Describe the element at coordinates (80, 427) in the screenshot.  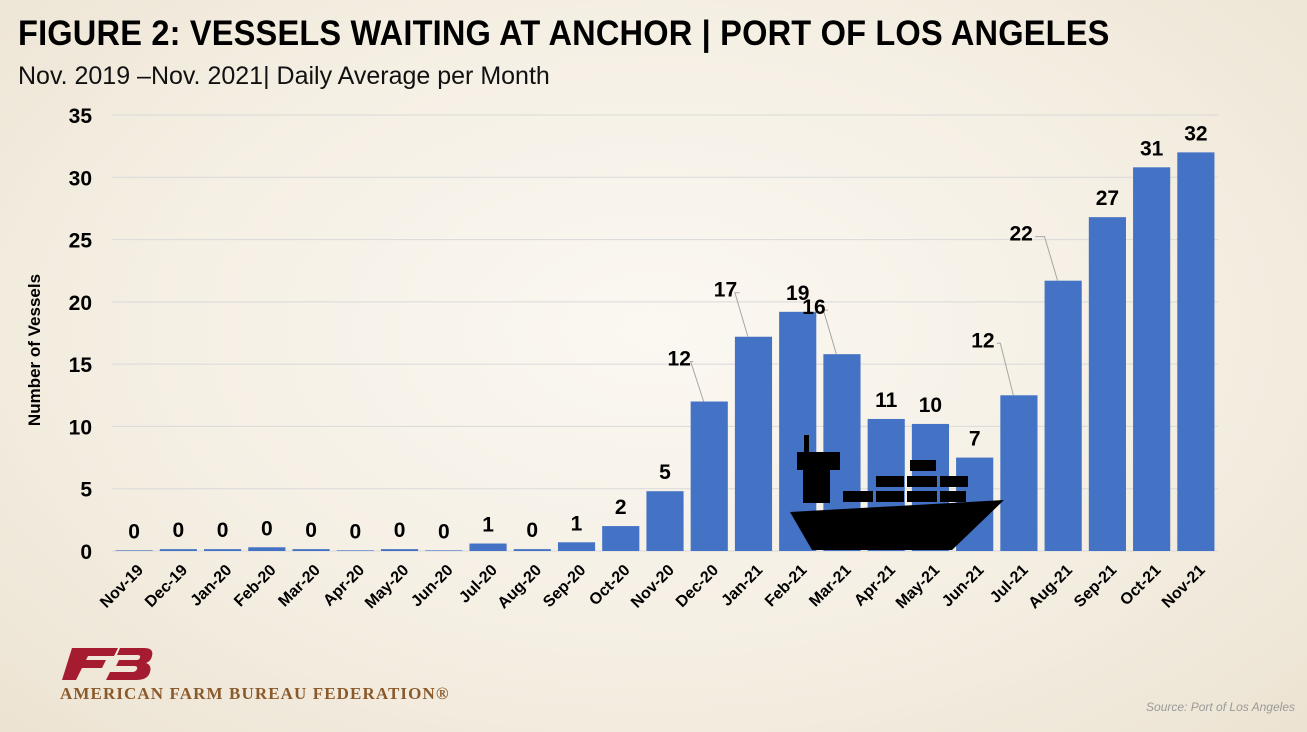
I see `y-tick-label: 10` at that location.